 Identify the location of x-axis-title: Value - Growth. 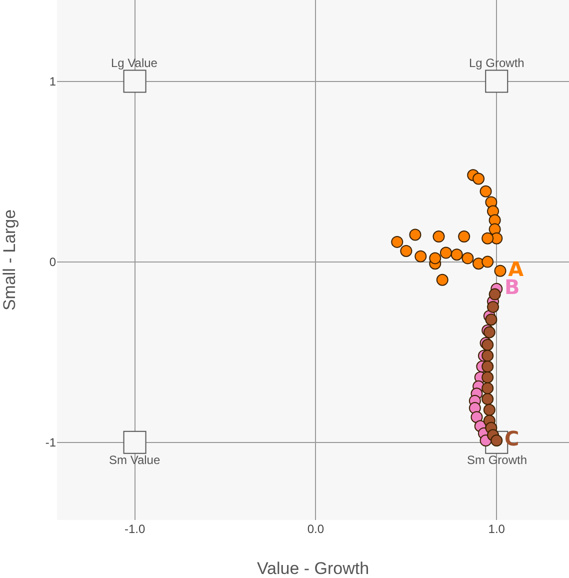
(313, 568).